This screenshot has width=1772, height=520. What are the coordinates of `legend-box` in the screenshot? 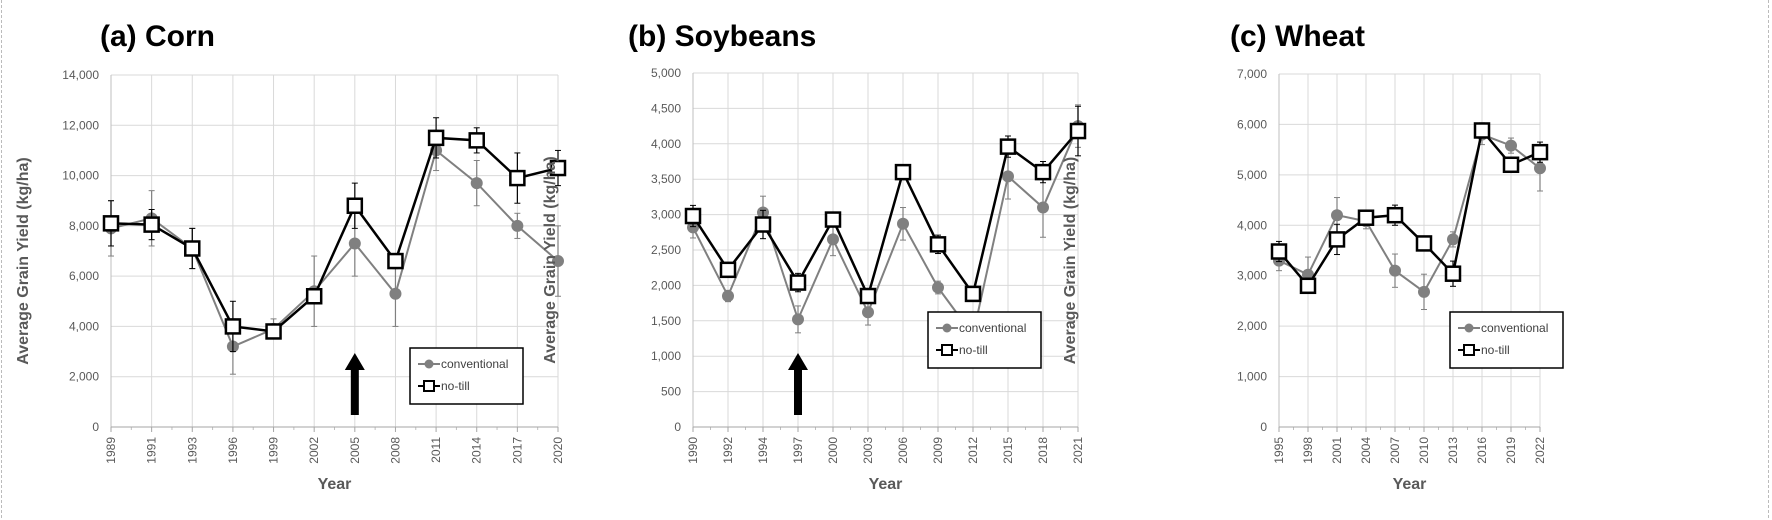 It's located at (984, 340).